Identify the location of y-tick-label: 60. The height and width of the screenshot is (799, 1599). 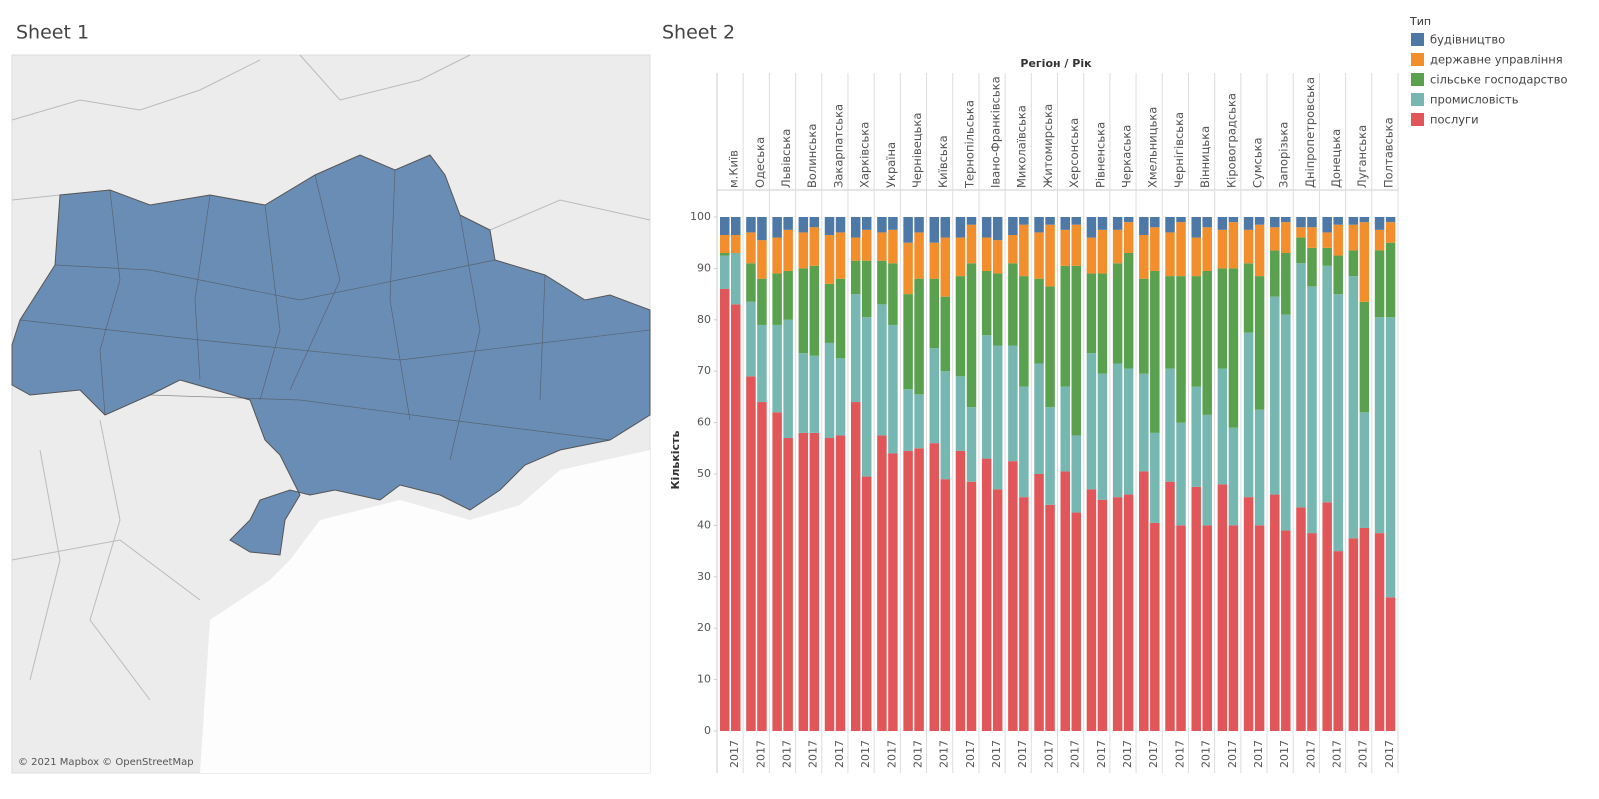
(704, 422).